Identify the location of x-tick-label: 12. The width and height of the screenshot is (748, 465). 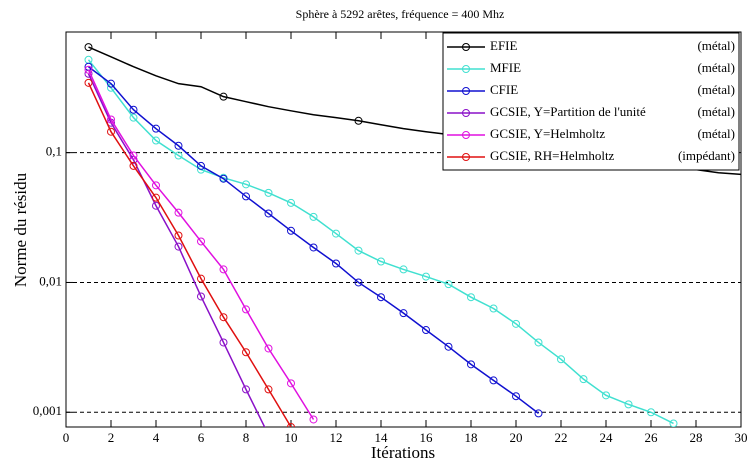
(336, 437).